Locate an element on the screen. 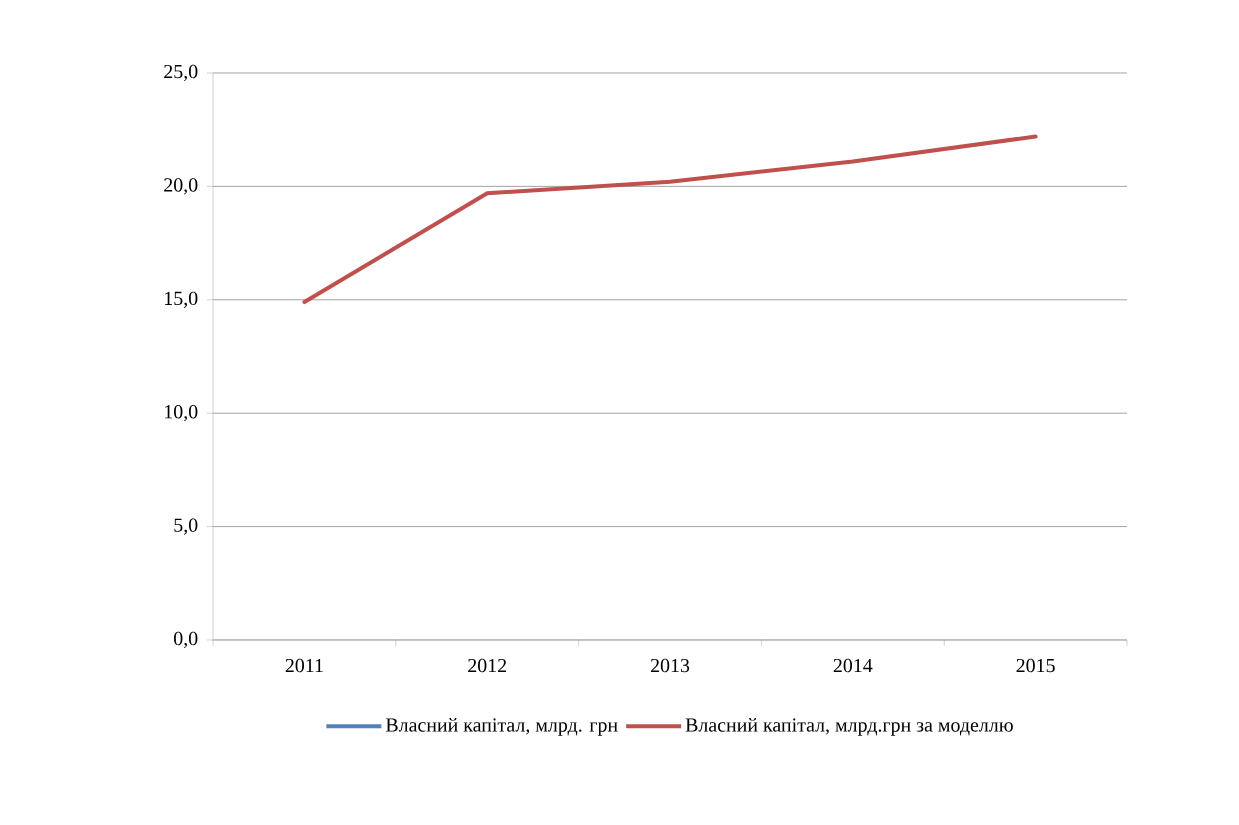  x-tick-label: 2013 is located at coordinates (670, 665).